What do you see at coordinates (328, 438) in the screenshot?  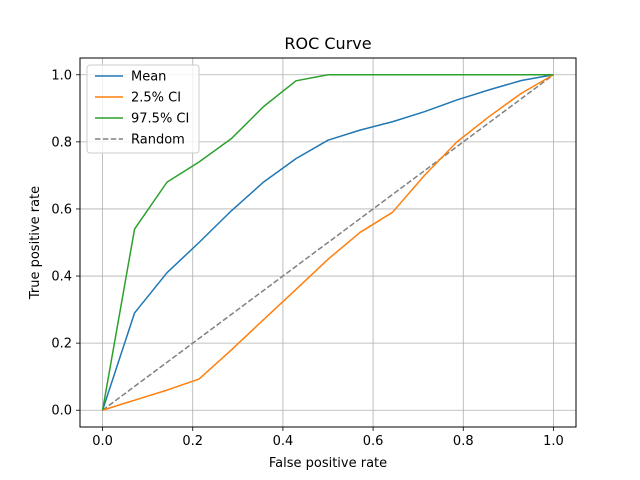 I see `x-axis: 0.0 0.2 0.4 0.6 0.8 1.0` at bounding box center [328, 438].